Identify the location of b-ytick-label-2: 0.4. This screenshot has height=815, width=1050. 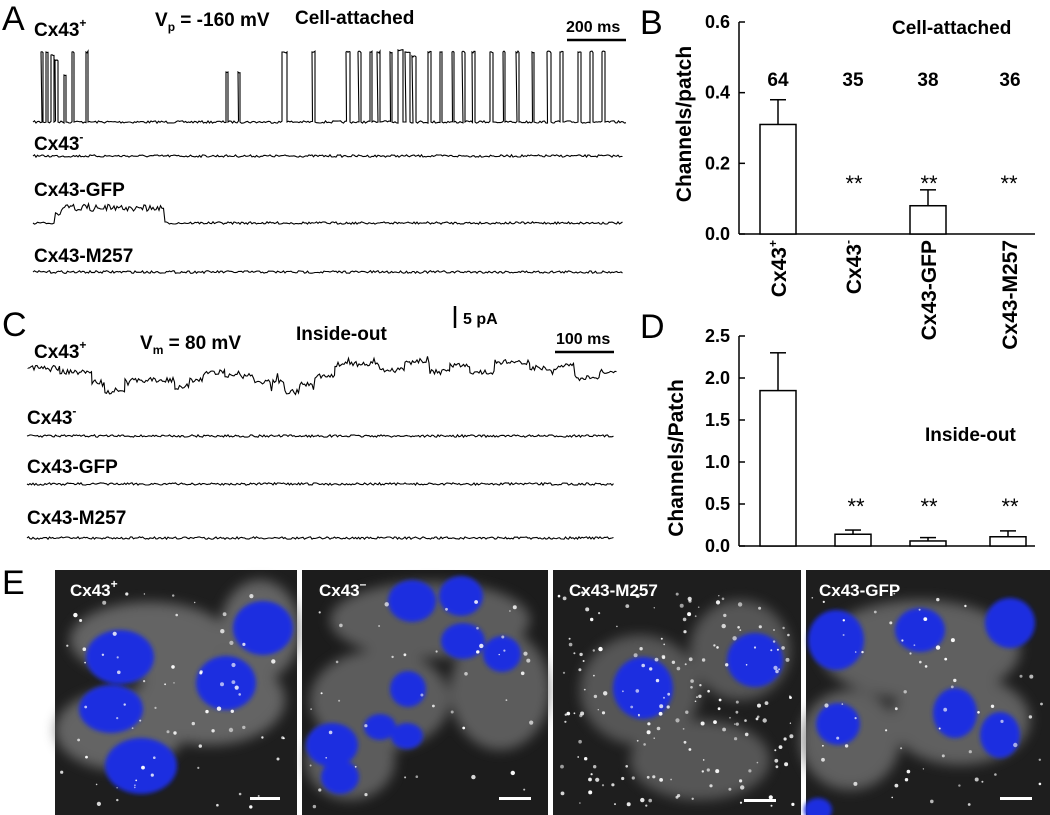
(717, 93).